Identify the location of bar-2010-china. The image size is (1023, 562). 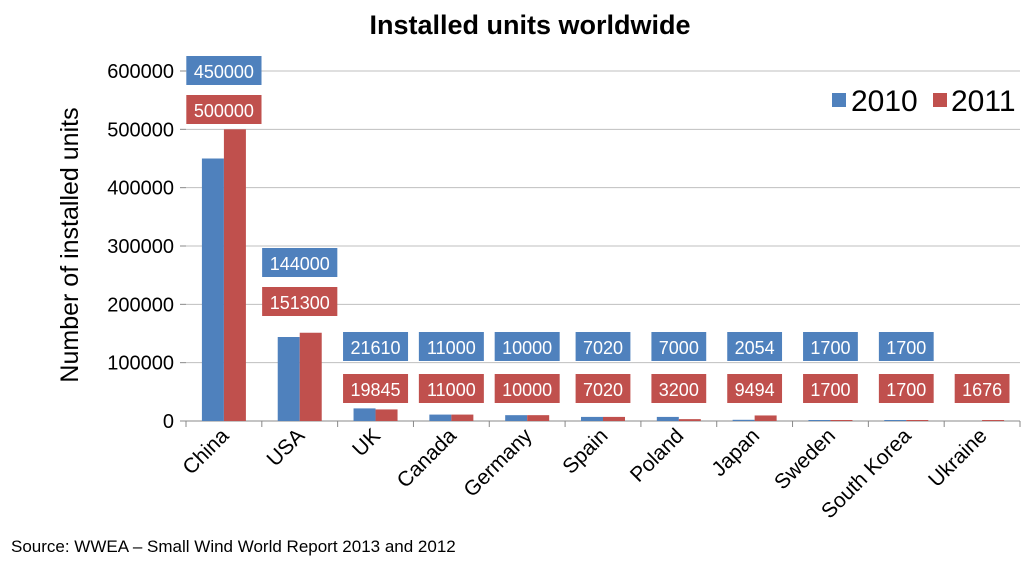
(212, 289).